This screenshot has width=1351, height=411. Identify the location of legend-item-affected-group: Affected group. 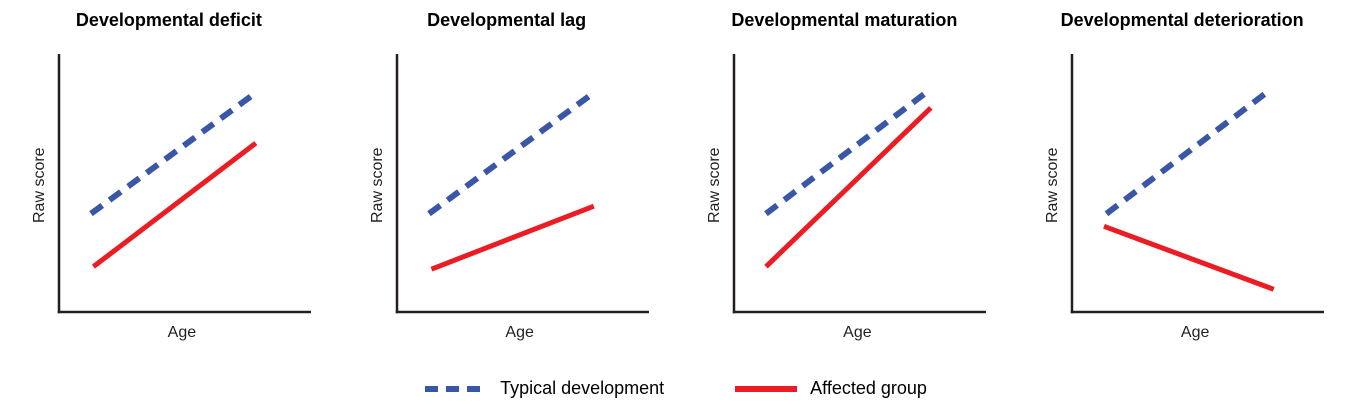
(830, 388).